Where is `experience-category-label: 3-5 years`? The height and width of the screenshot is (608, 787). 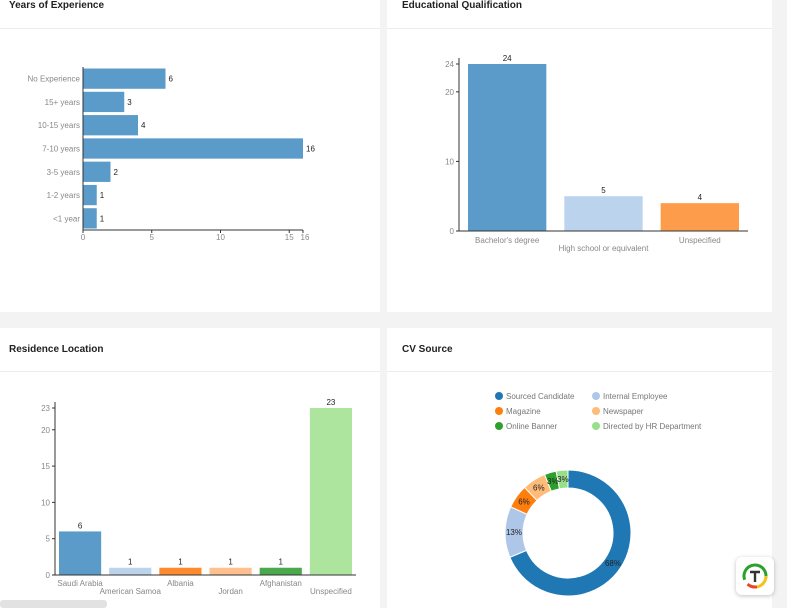
experience-category-label: 3-5 years is located at coordinates (63, 172).